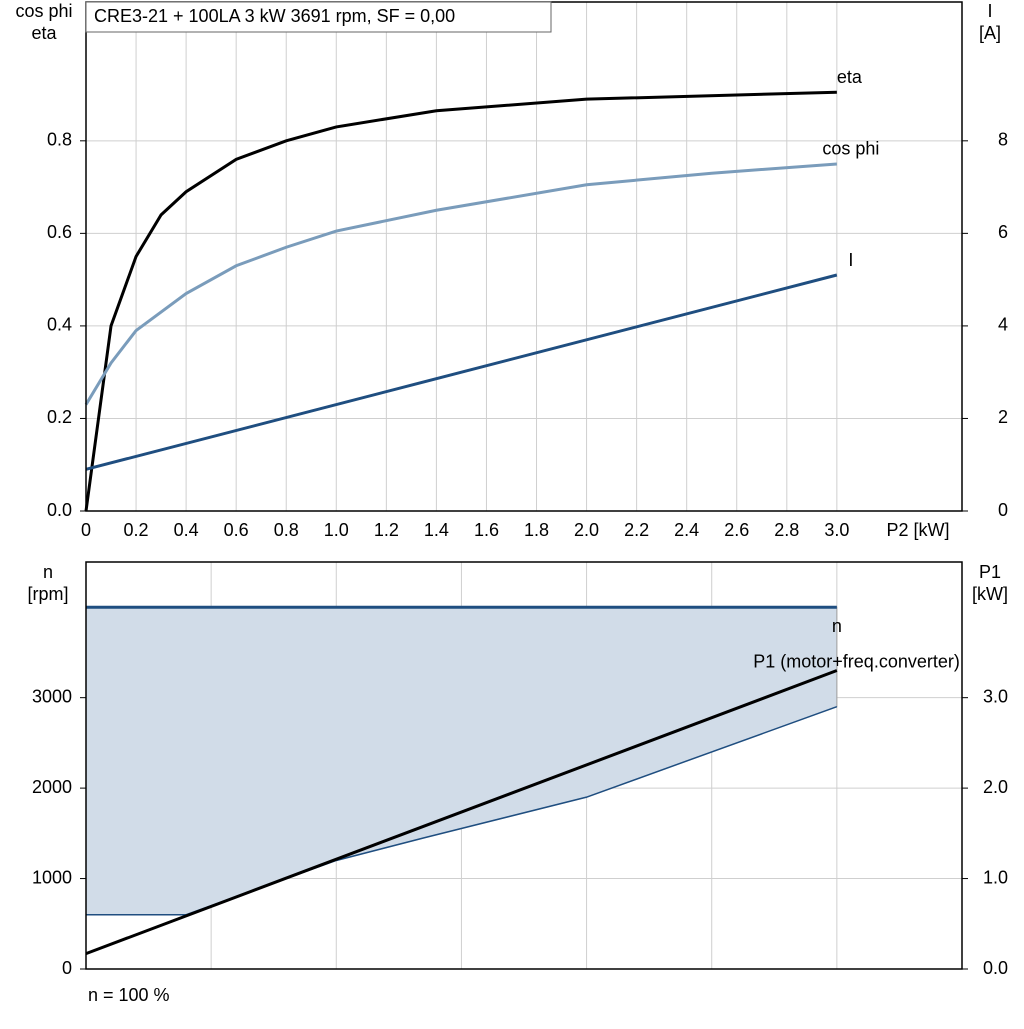  Describe the element at coordinates (44, 33) in the screenshot. I see `y-axis-title: eta` at that location.